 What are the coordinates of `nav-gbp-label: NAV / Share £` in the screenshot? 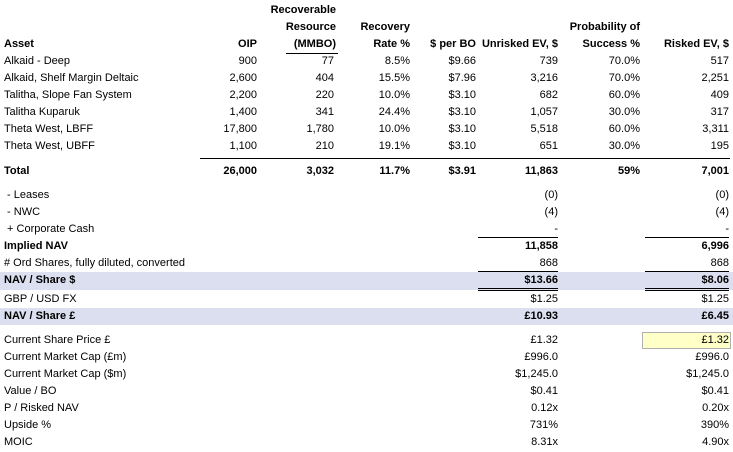 It's located at (40, 316).